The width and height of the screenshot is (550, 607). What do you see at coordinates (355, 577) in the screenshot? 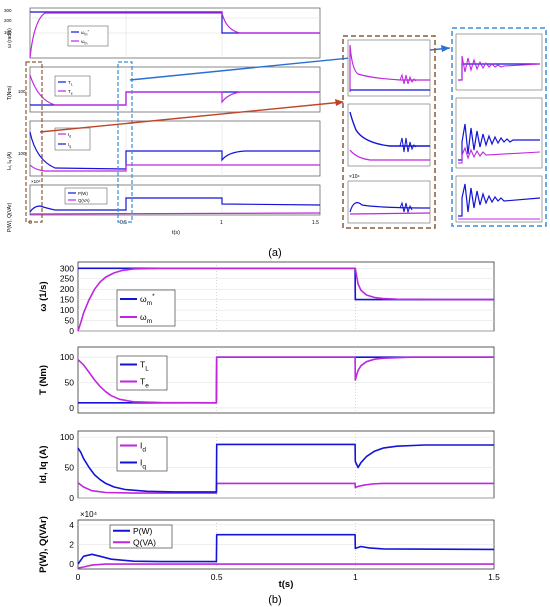
I see `x-tick-label: 1` at bounding box center [355, 577].